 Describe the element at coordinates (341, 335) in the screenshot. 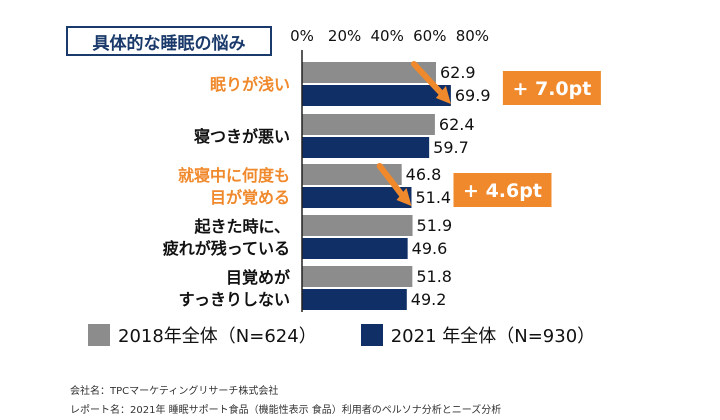

I see `legend: 2018年全体（N=624） 2021 年全体（N=930）` at that location.